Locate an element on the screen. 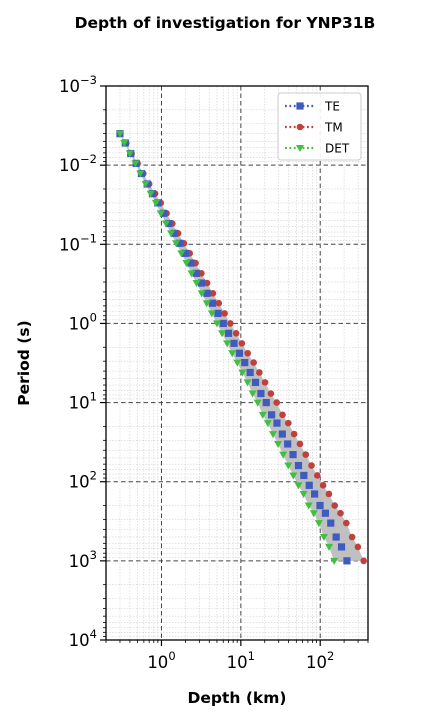 The image size is (421, 721). y-tick-label: 10⁻¹ is located at coordinates (78, 242).